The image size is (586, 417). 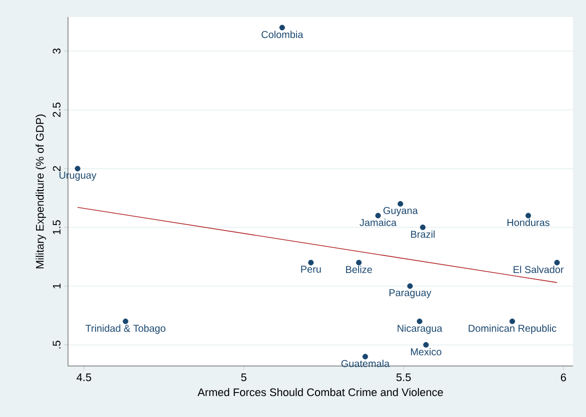 What do you see at coordinates (563, 378) in the screenshot?
I see `x-tick-label: 6` at bounding box center [563, 378].